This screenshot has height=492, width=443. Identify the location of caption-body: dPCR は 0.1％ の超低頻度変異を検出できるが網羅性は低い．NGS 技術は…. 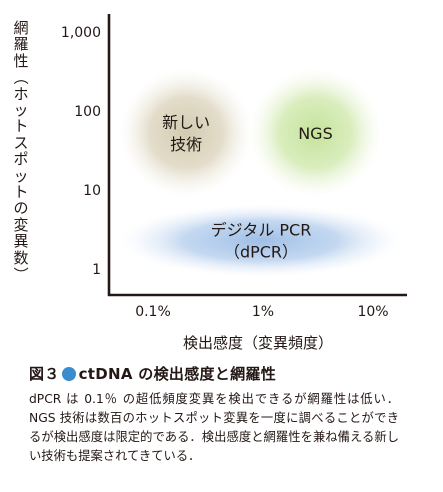
(214, 427).